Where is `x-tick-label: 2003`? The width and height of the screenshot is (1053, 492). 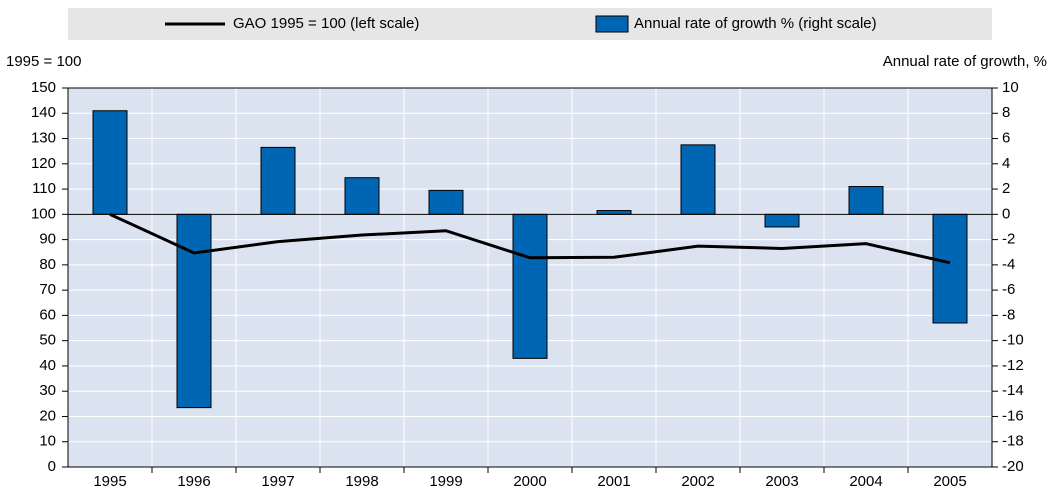 x-tick-label: 2003 is located at coordinates (781, 481).